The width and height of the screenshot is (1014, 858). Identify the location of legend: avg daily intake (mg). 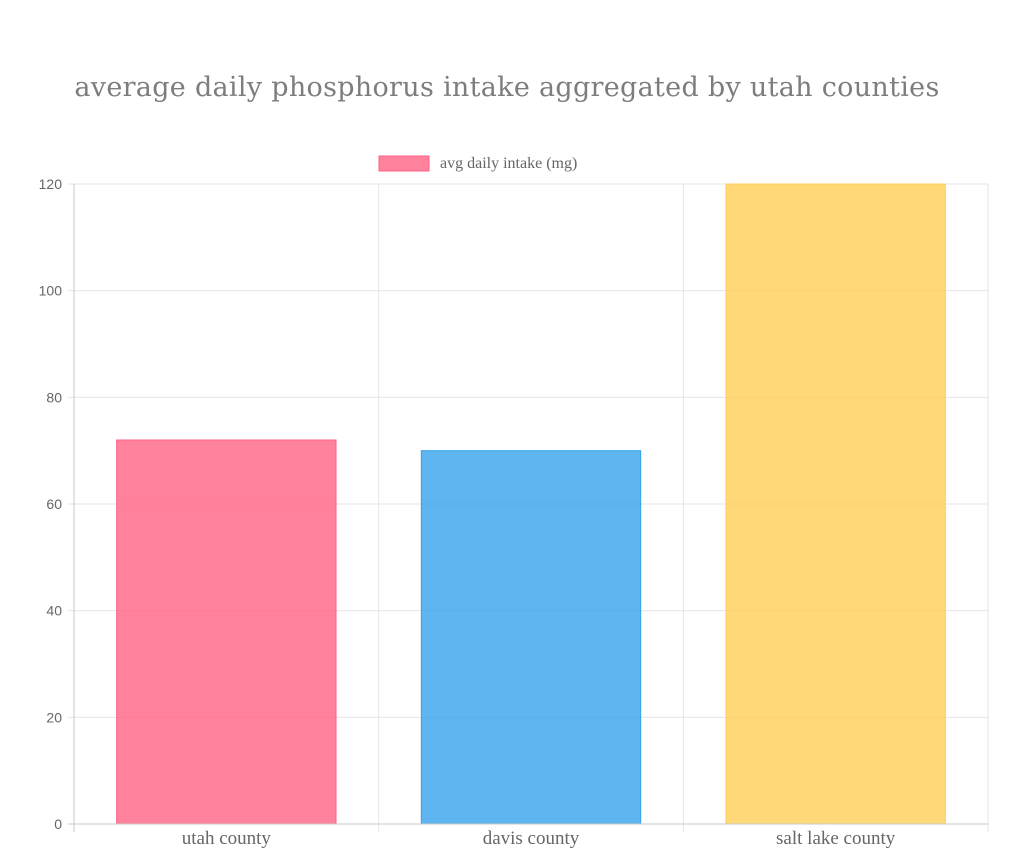
(477, 163).